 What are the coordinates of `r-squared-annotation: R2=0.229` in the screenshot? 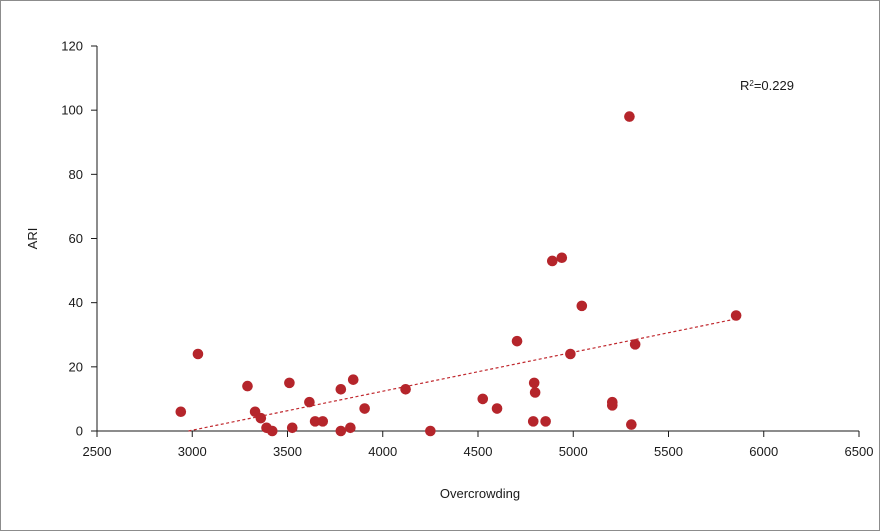 It's located at (767, 85).